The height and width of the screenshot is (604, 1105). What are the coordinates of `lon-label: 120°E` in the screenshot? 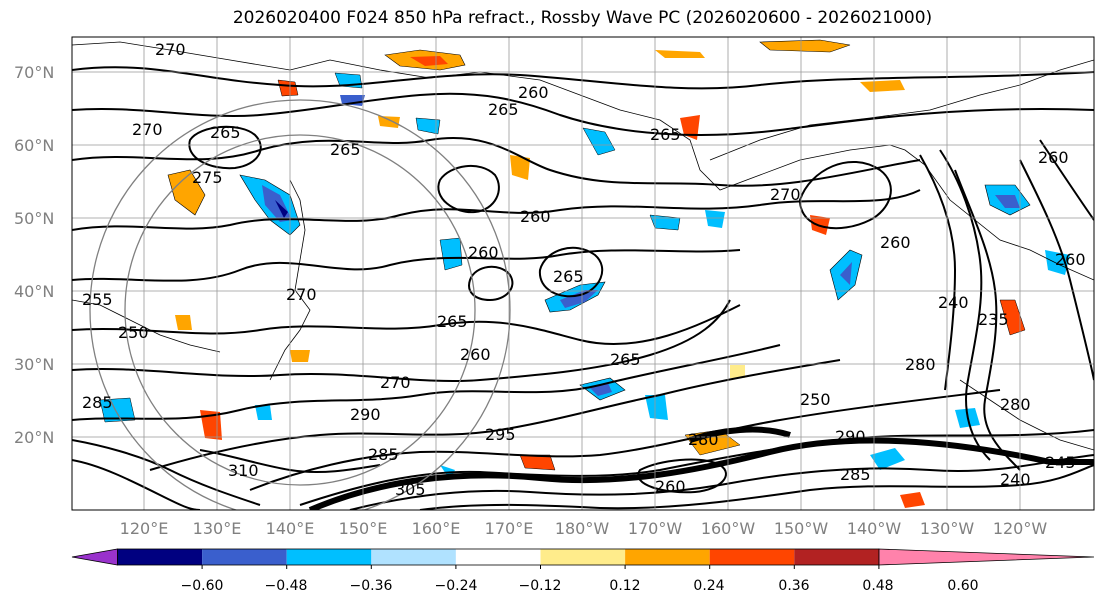 It's located at (144, 528).